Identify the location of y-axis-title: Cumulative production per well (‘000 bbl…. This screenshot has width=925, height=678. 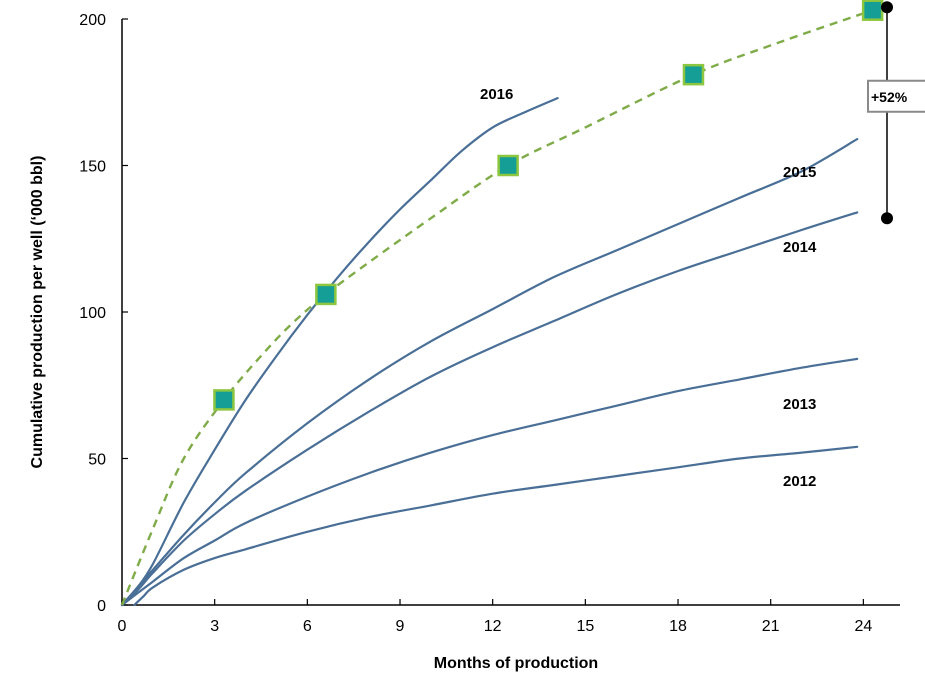
(37, 312).